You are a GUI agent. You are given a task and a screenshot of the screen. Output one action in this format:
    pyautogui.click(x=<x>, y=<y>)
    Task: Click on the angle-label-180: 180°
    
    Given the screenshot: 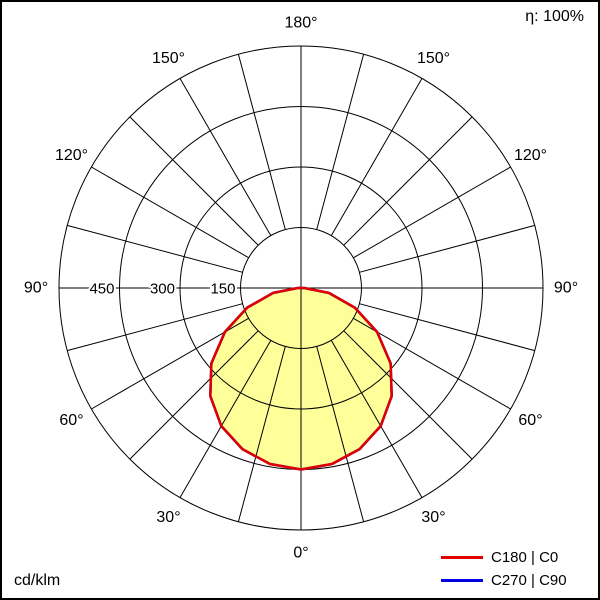 What is the action you would take?
    pyautogui.click(x=300, y=23)
    